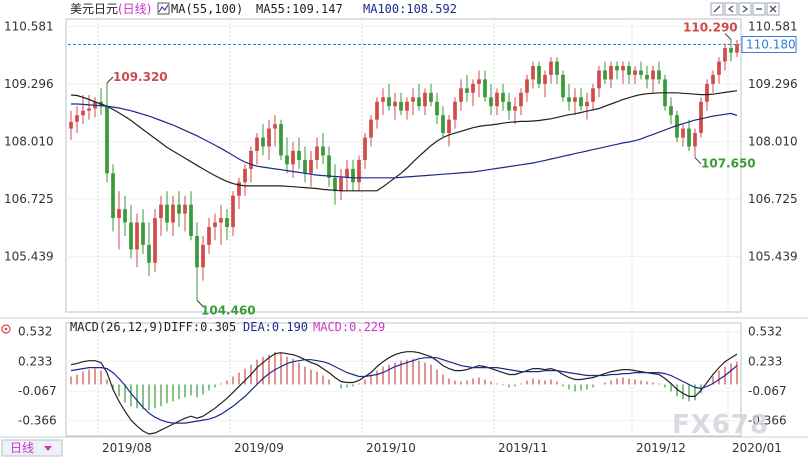 This screenshot has height=458, width=808. I want to click on symbol-label: 美元日元, so click(94, 9).